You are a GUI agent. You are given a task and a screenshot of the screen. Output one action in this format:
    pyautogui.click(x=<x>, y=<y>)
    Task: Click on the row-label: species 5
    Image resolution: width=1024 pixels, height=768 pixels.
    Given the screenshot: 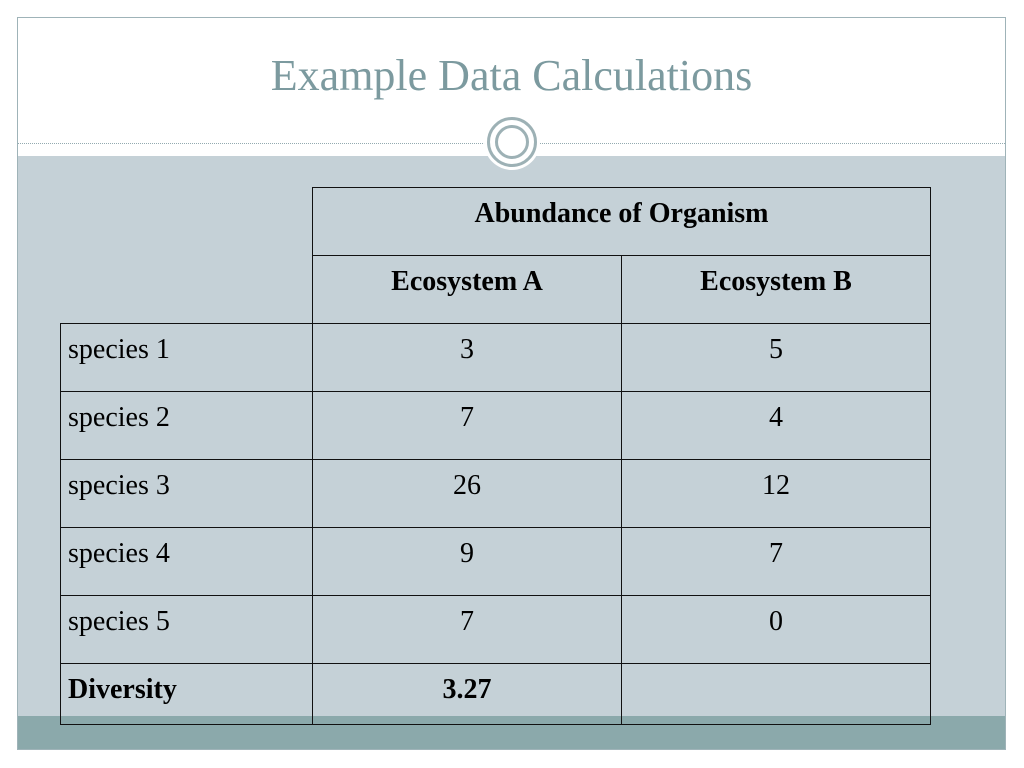 What is the action you would take?
    pyautogui.click(x=186, y=629)
    